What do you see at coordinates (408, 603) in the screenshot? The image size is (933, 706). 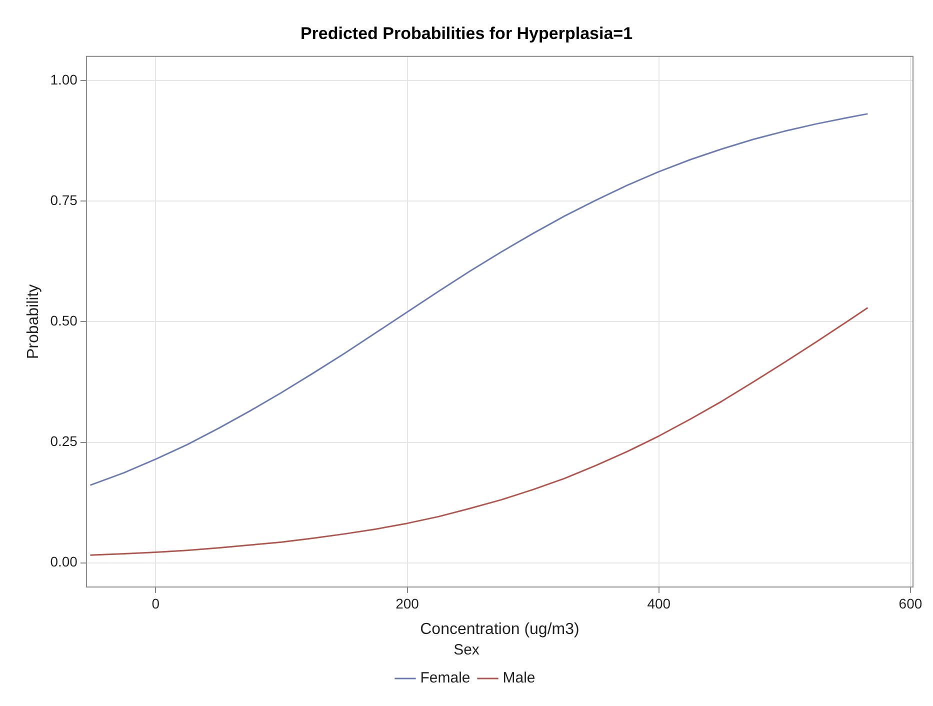 I see `x-tick-label: 200` at bounding box center [408, 603].